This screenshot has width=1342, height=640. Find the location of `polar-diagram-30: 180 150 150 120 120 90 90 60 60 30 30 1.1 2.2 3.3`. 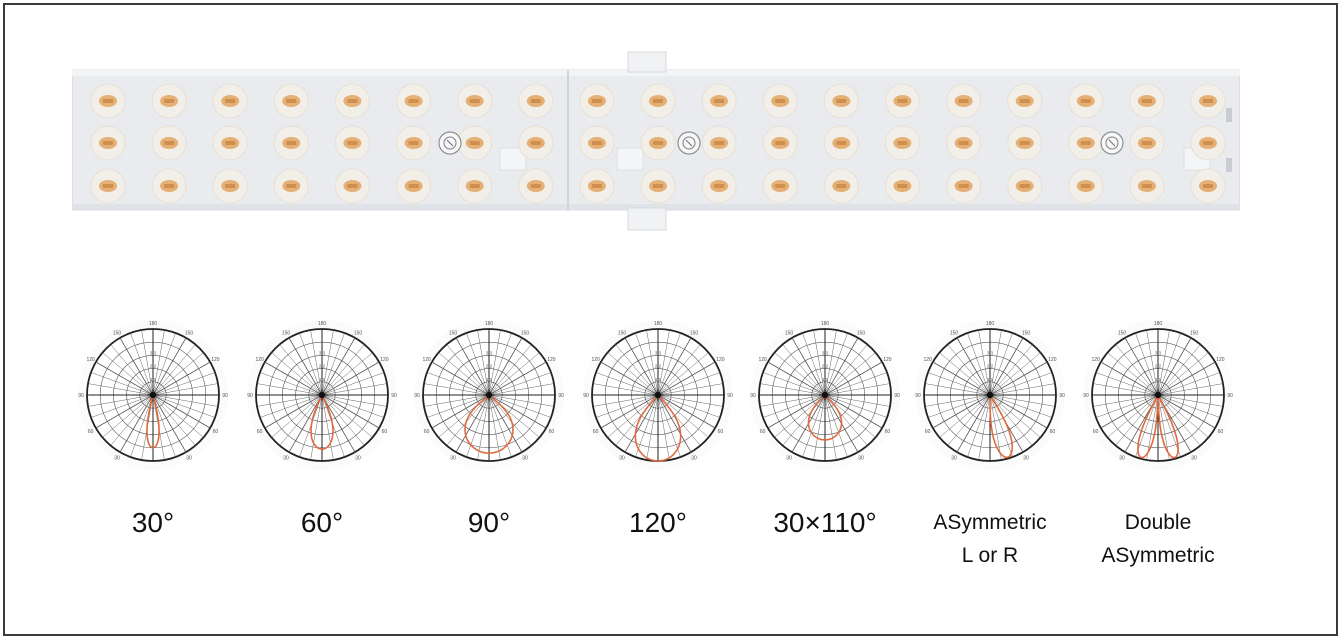

polar-diagram-30: 180 150 150 120 120 90 90 60 60 30 30 1.1 2.2 3.3 is located at coordinates (153, 395).